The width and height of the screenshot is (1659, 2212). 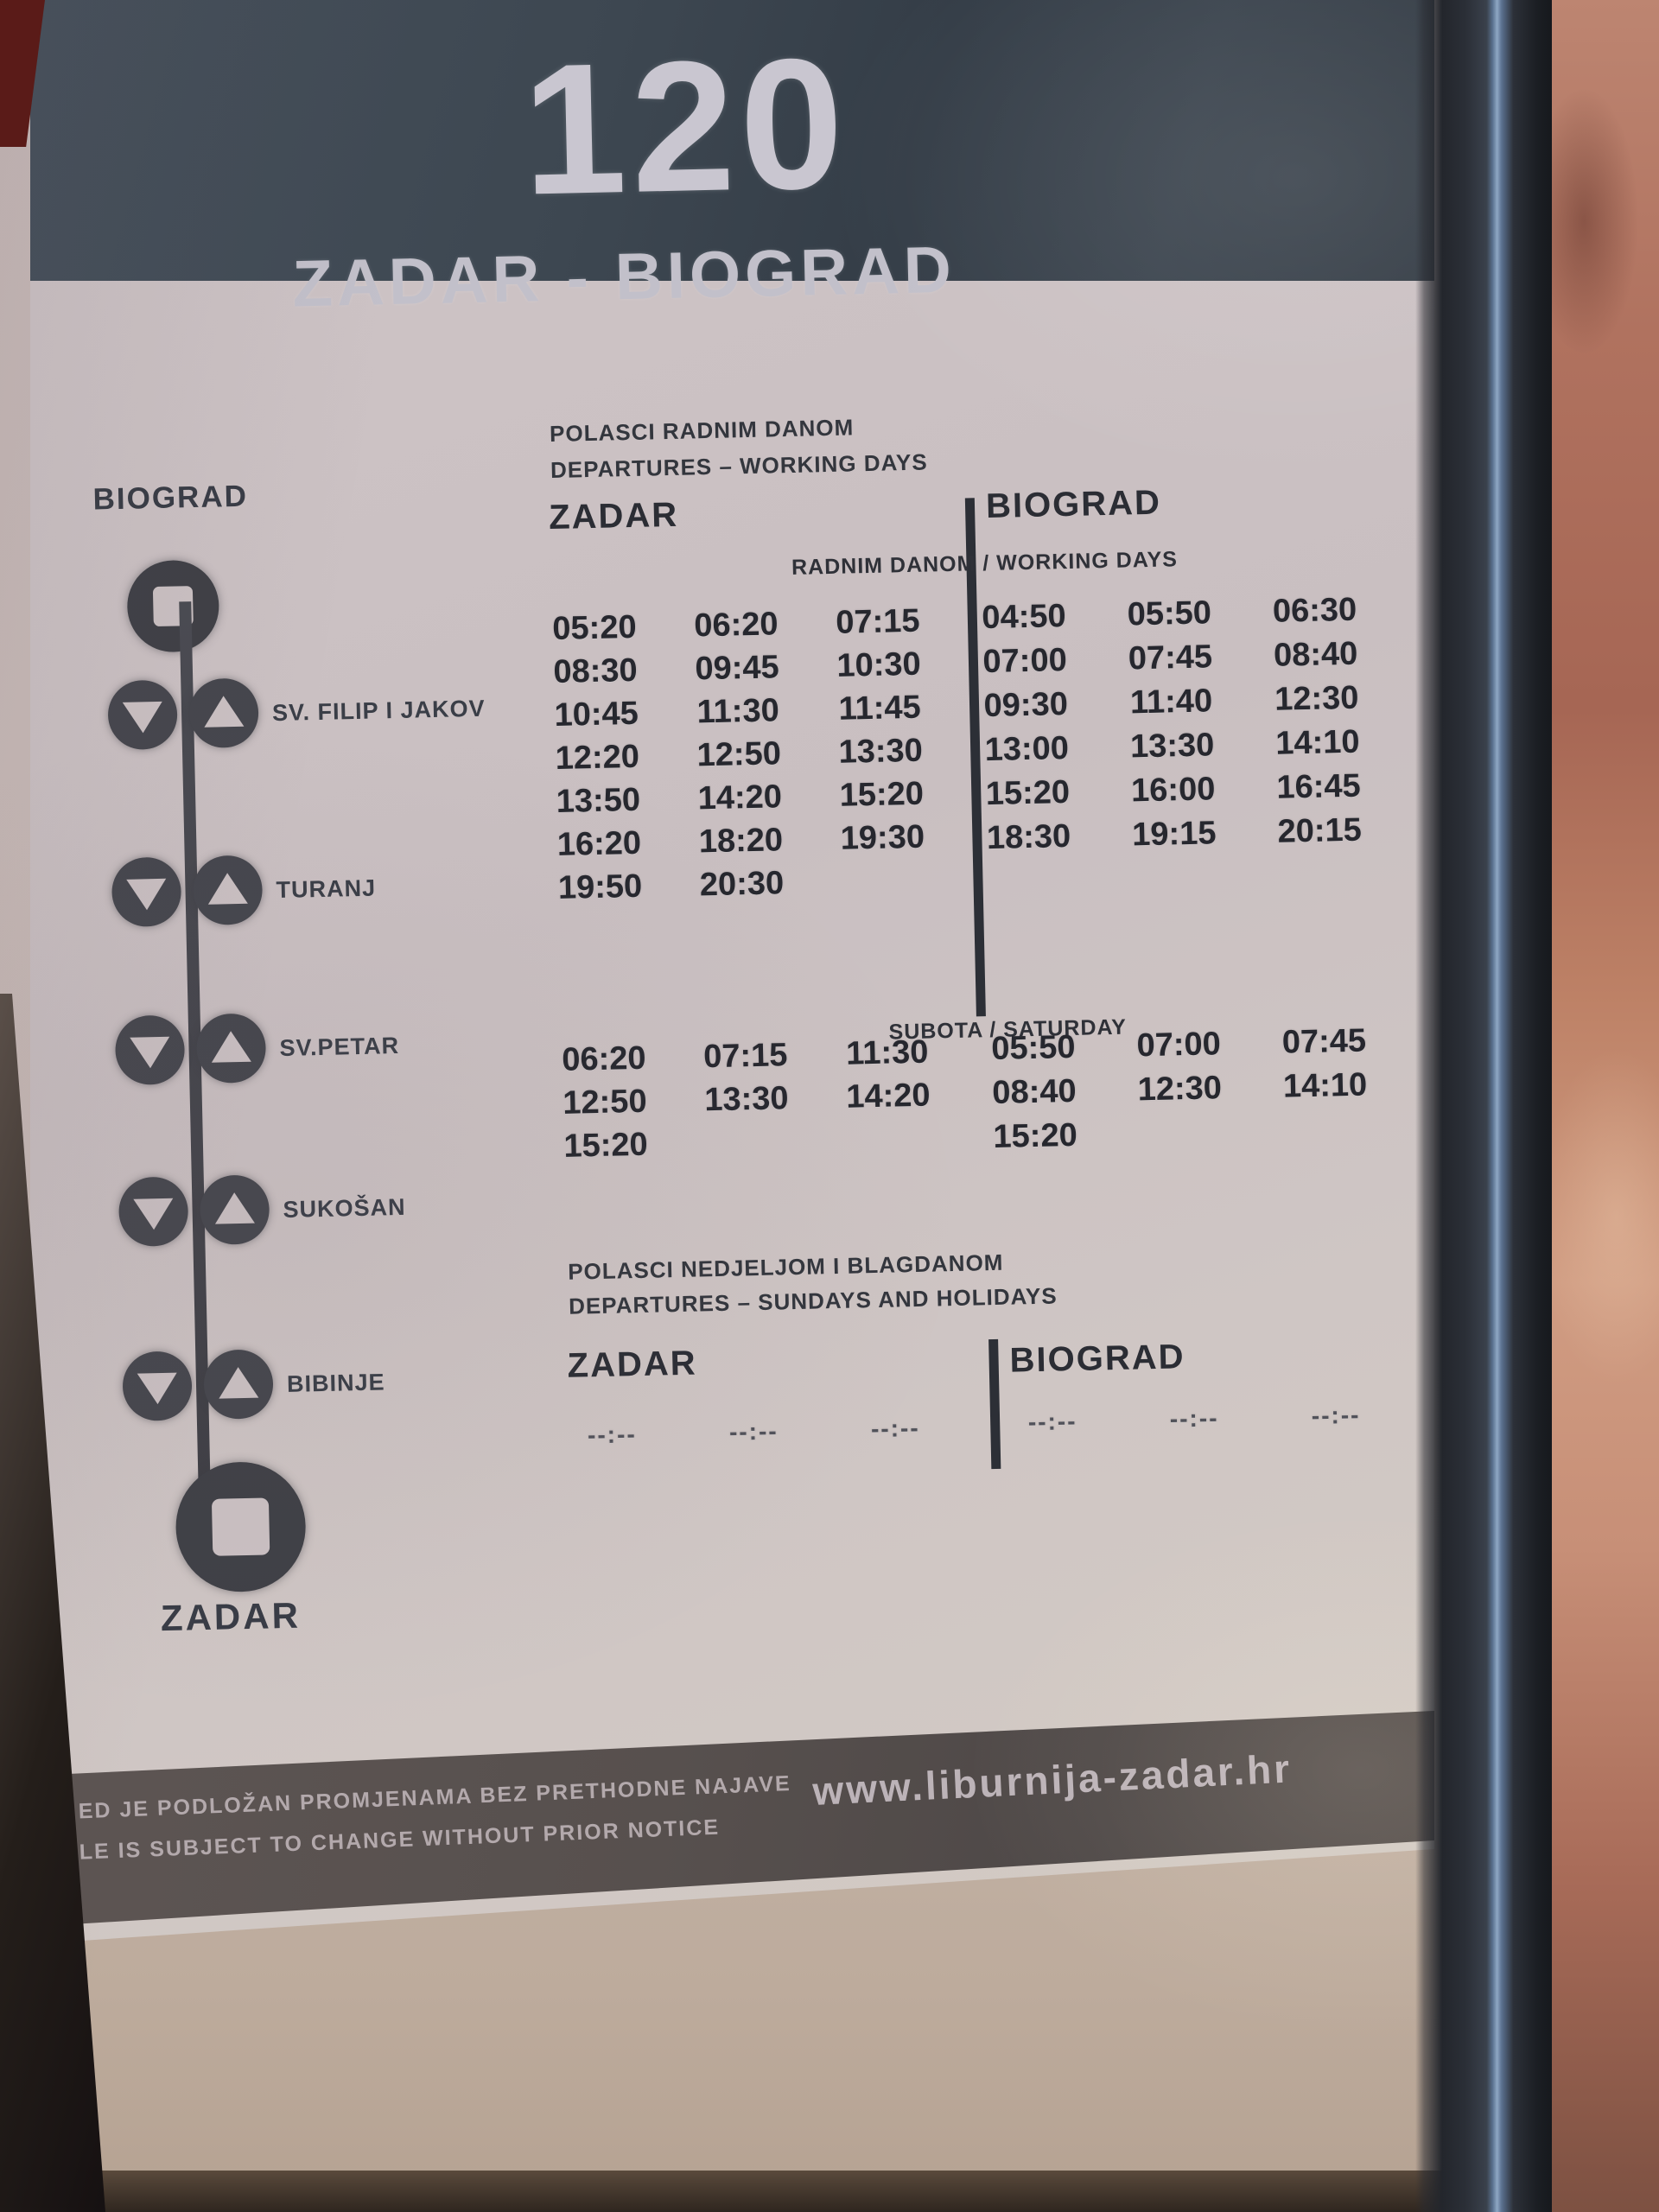 What do you see at coordinates (742, 883) in the screenshot?
I see `time-cell: 20:30` at bounding box center [742, 883].